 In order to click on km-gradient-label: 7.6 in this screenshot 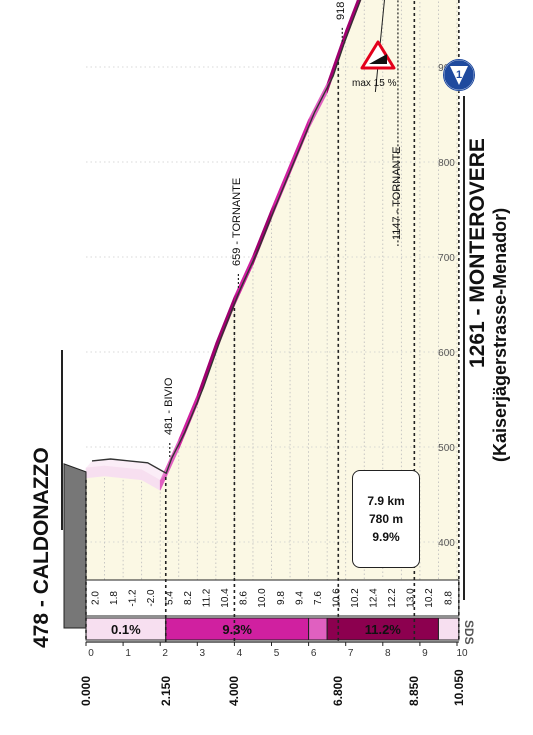, I will do `click(318, 598)`.